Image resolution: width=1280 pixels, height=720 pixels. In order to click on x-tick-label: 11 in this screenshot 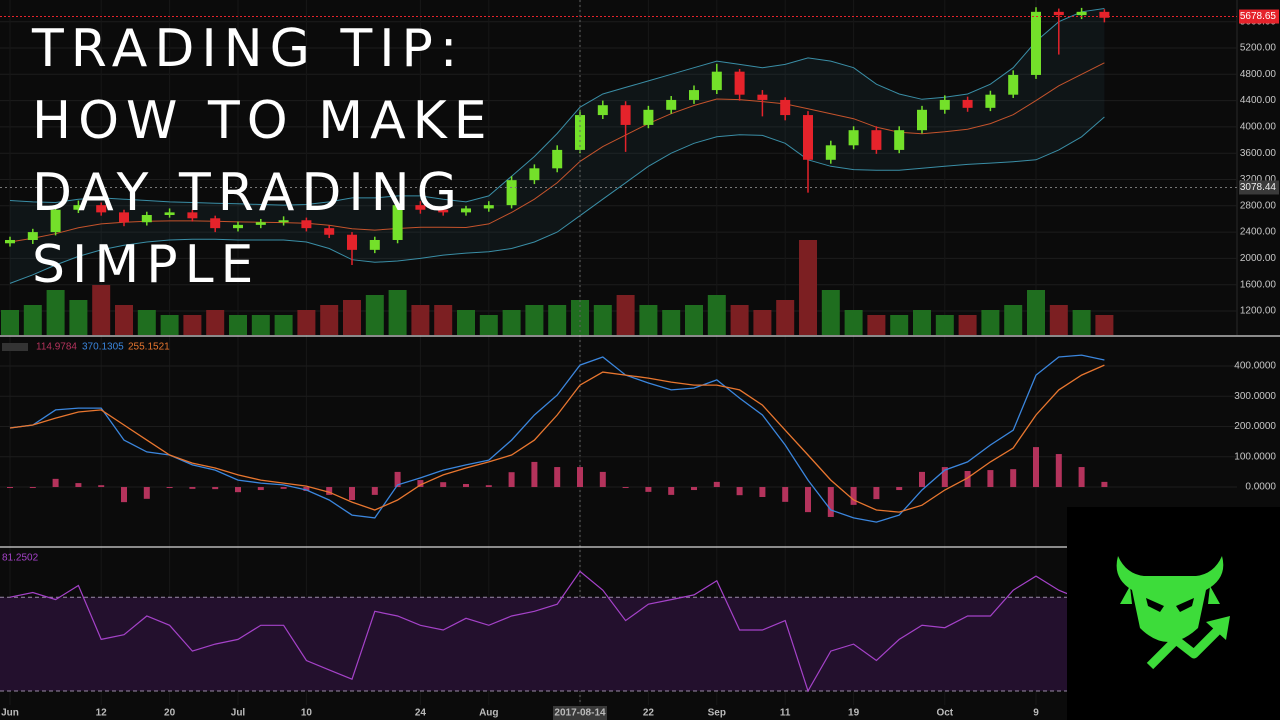, I will do `click(785, 713)`.